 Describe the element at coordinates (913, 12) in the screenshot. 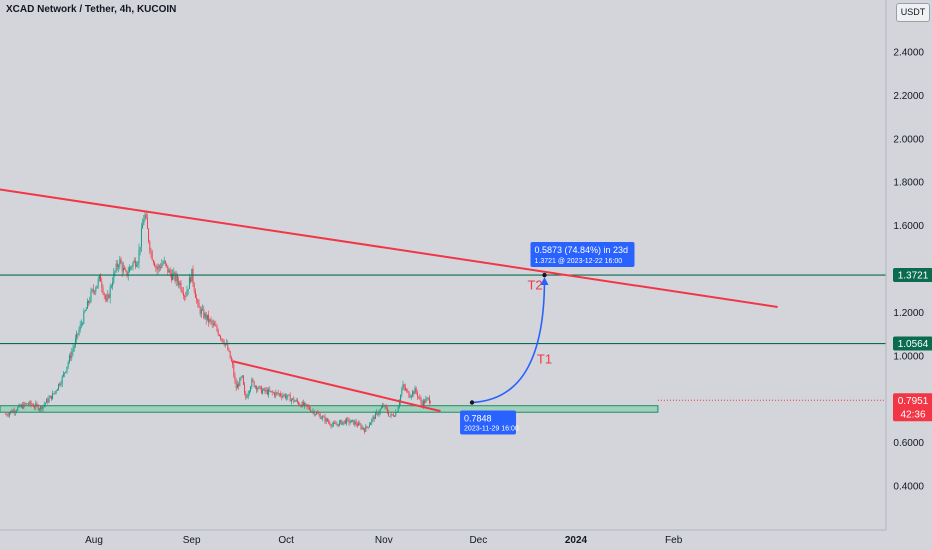

I see `currency-button: USDT` at that location.